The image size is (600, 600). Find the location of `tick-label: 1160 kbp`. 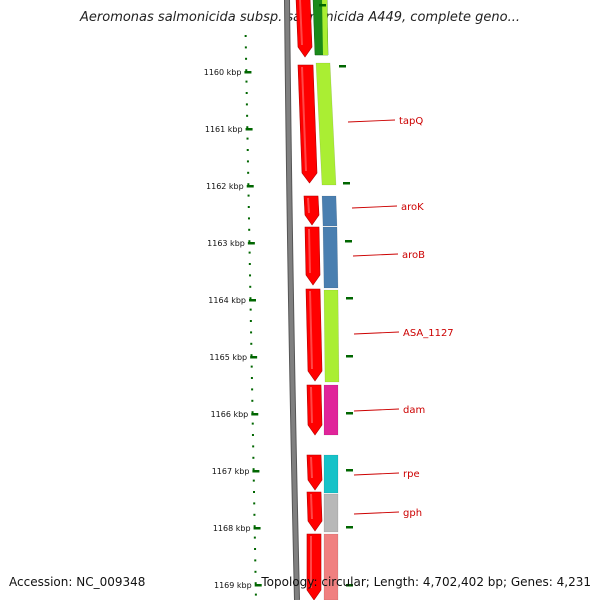

tick-label: 1160 kbp is located at coordinates (223, 72).